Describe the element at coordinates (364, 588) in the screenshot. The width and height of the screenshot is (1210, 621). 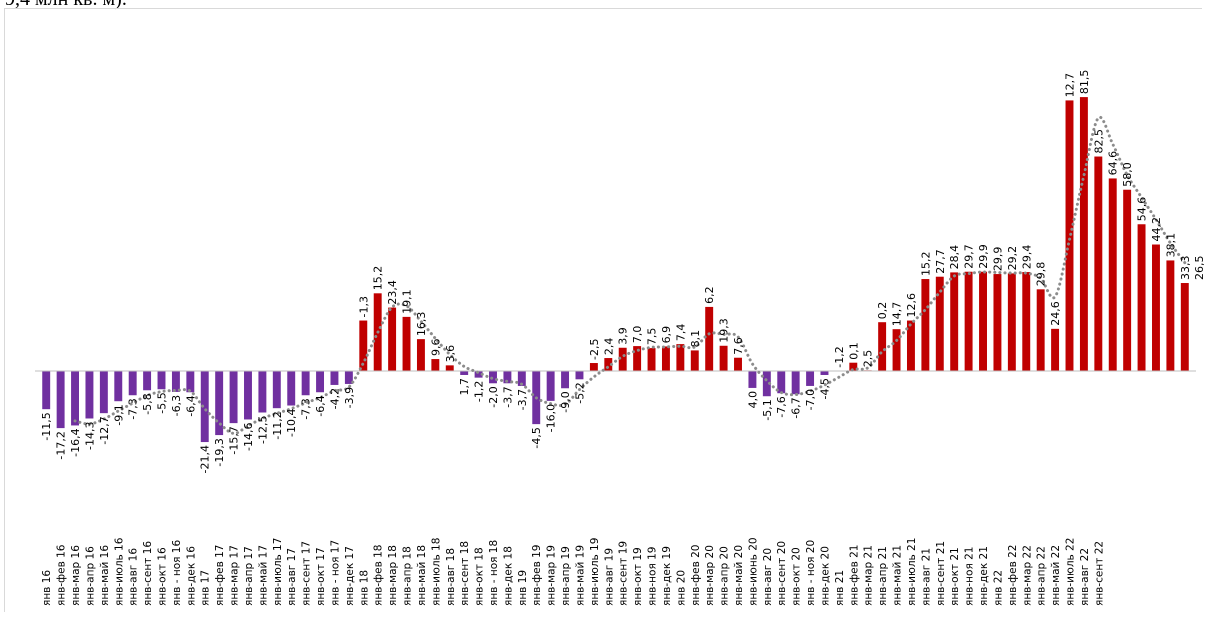
I see `category-label: янв 18` at that location.